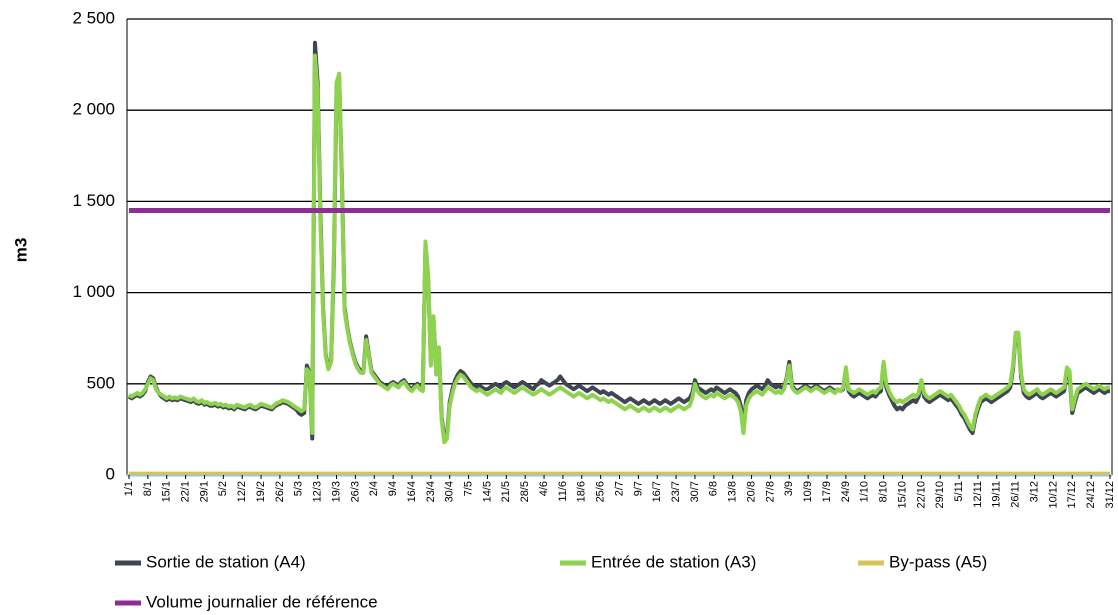 The width and height of the screenshot is (1118, 615). What do you see at coordinates (865, 491) in the screenshot?
I see `x-tick-label: 1/10` at bounding box center [865, 491].